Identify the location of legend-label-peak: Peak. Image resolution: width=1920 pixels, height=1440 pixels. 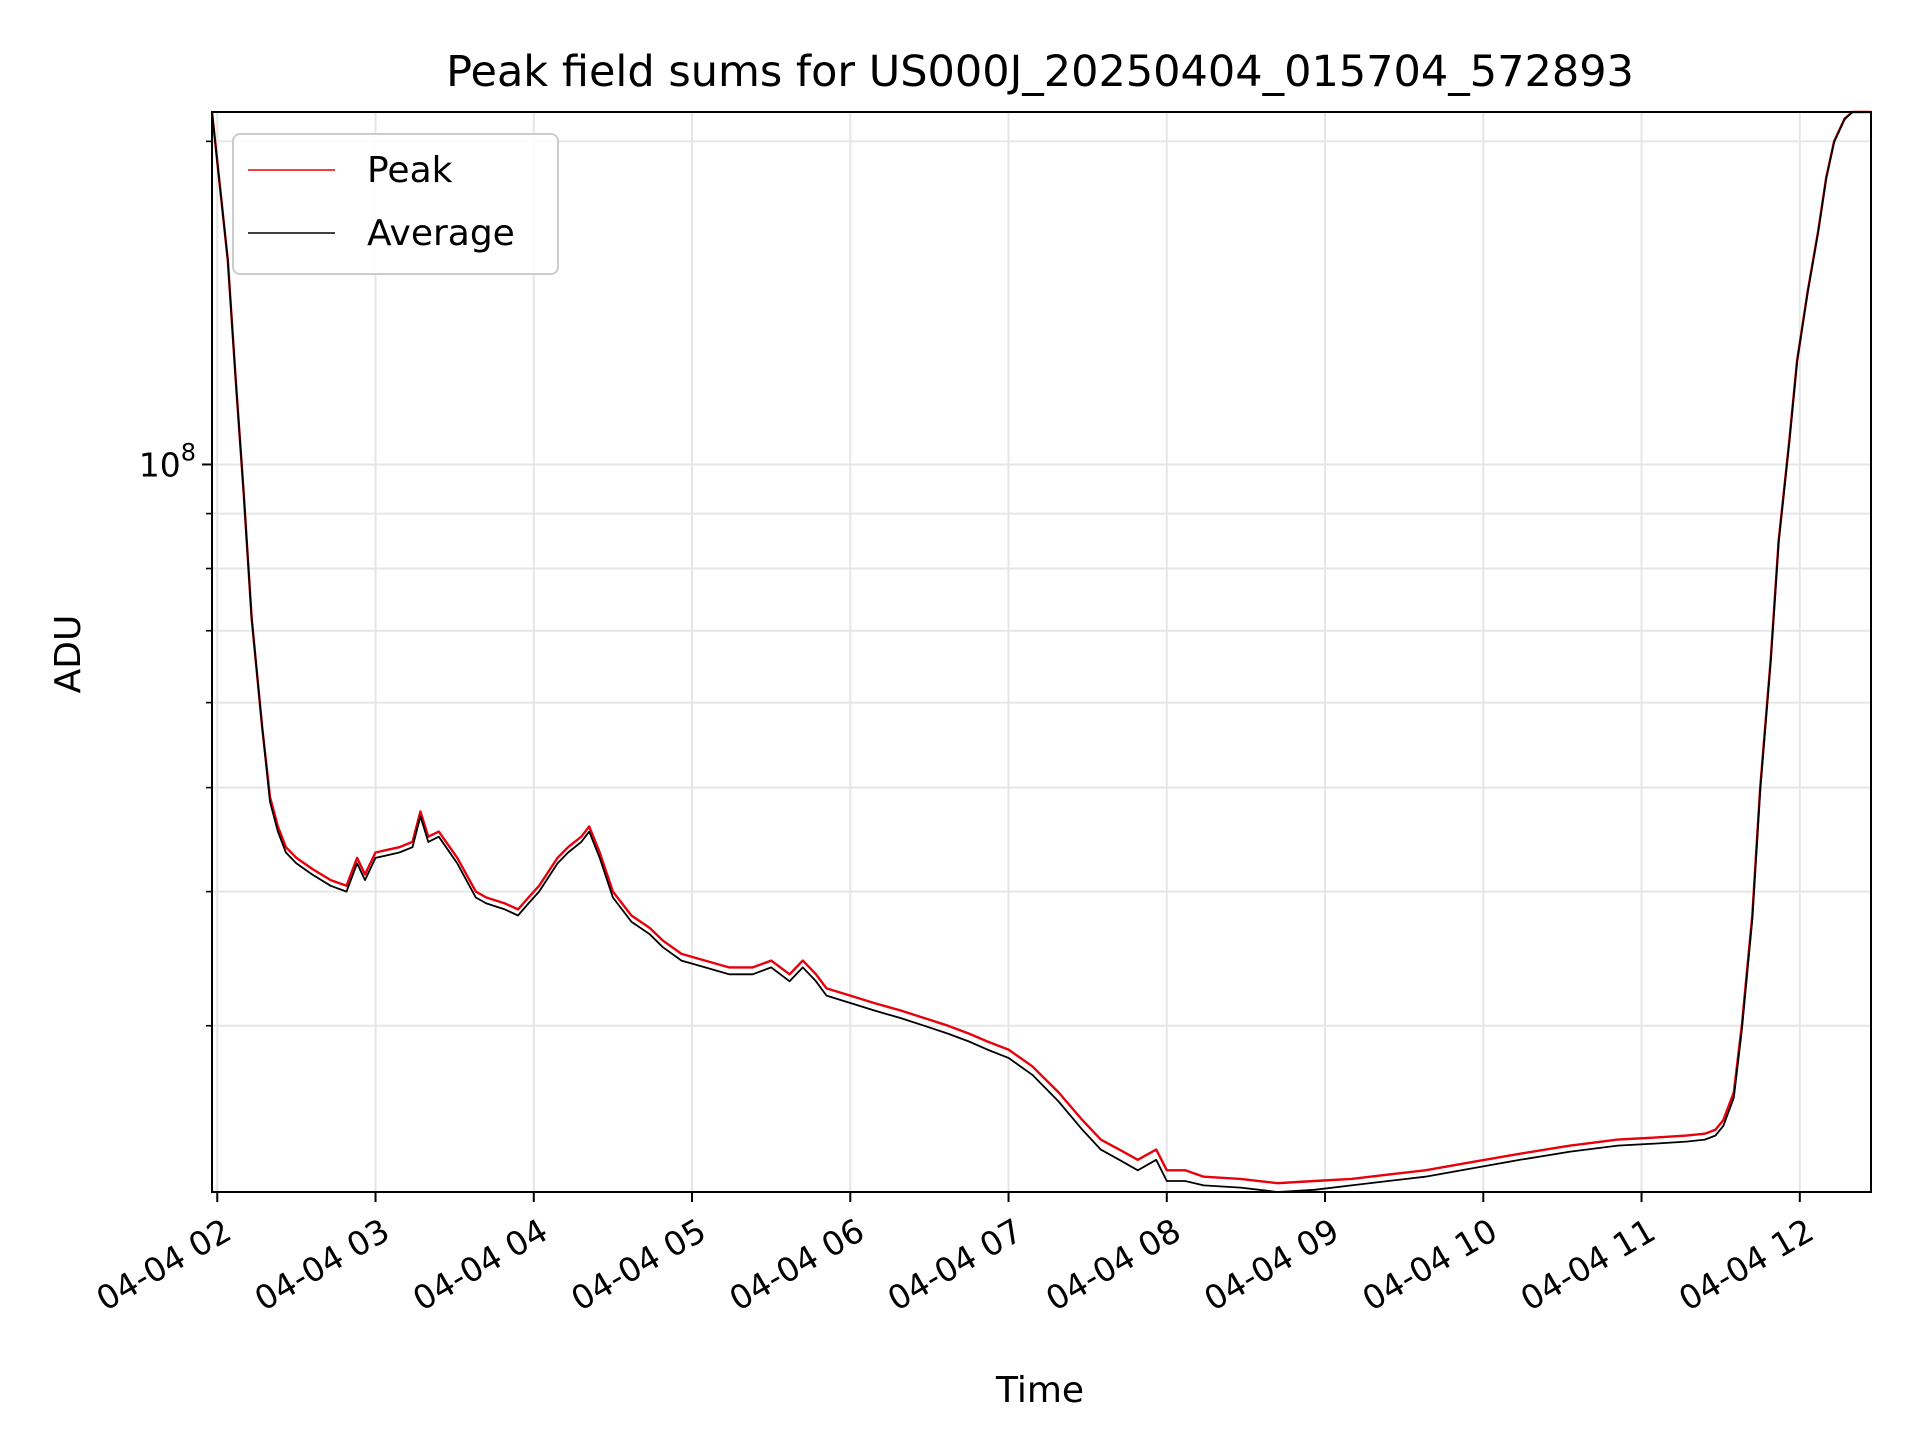
(410, 170).